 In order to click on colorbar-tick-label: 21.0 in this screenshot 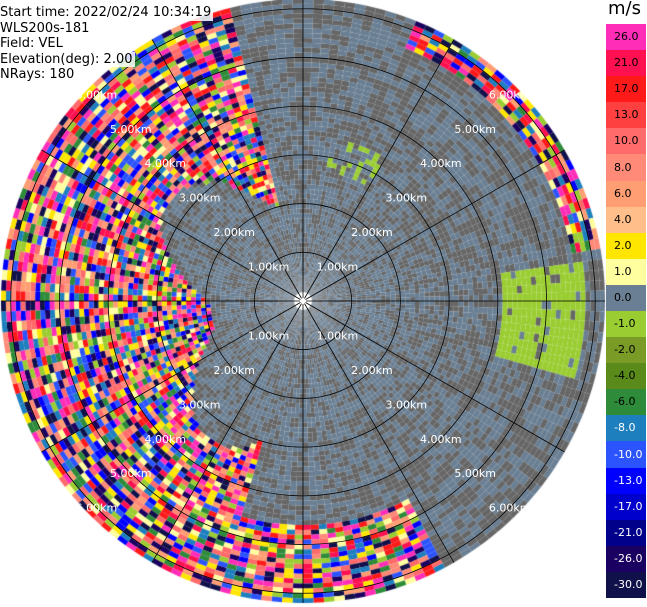, I will do `click(626, 63)`.